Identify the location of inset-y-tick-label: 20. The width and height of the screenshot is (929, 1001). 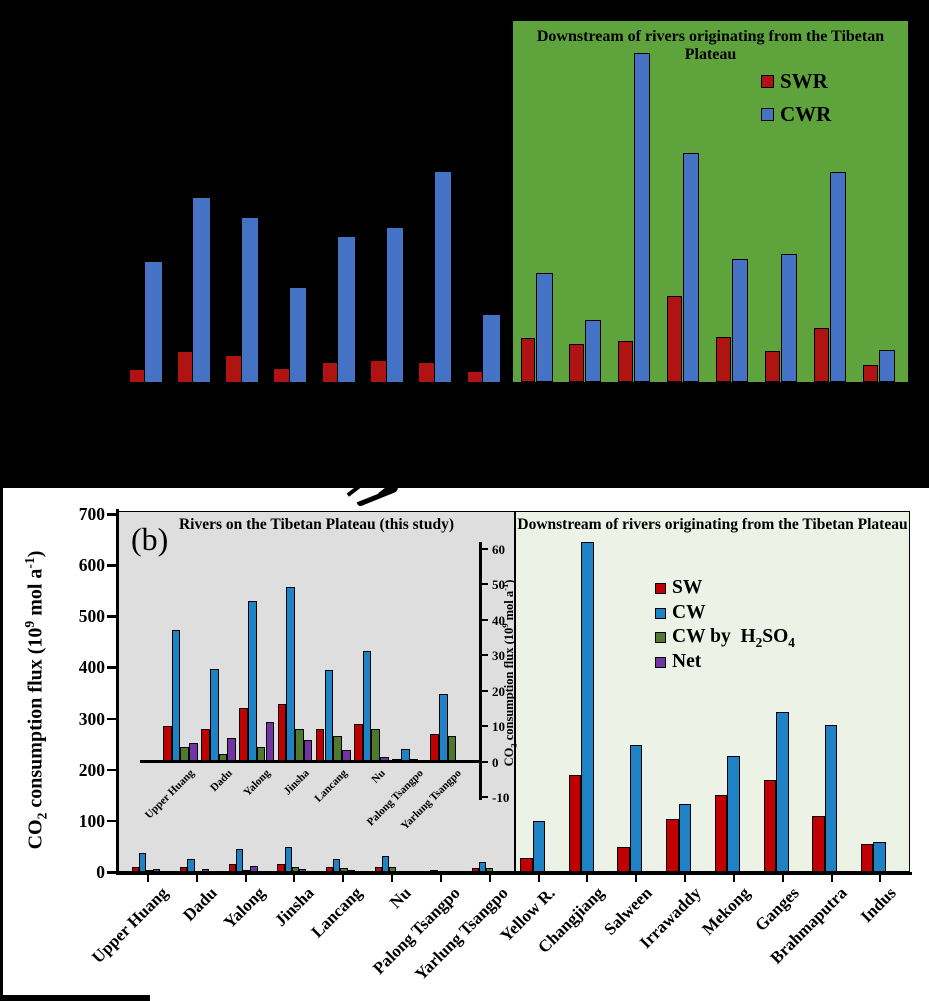
(498, 691).